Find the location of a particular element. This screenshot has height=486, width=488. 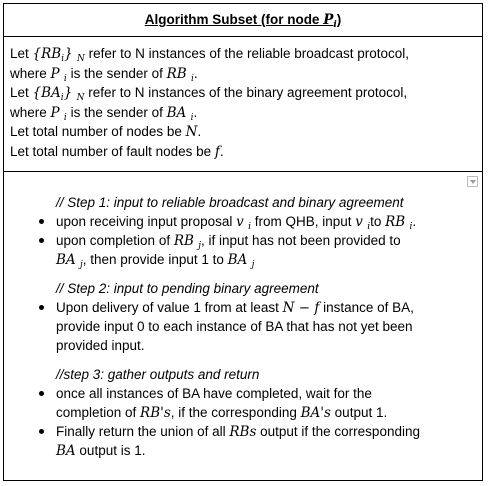

s1b2-pre: upon completion of is located at coordinates (115, 240).